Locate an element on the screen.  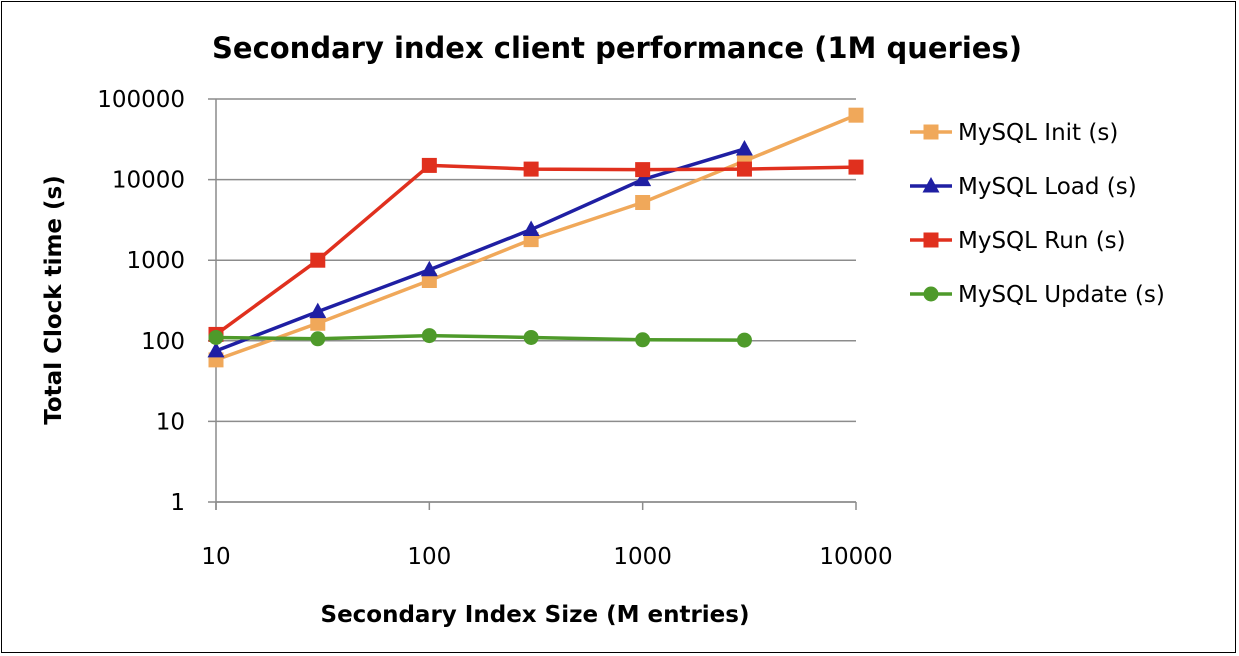
x-tick-label: 10 is located at coordinates (215, 557).